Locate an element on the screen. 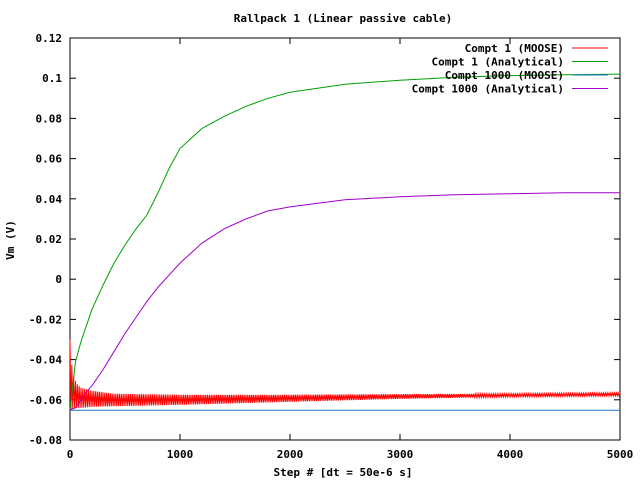  y-axis-label: Vm (V) is located at coordinates (10, 240).